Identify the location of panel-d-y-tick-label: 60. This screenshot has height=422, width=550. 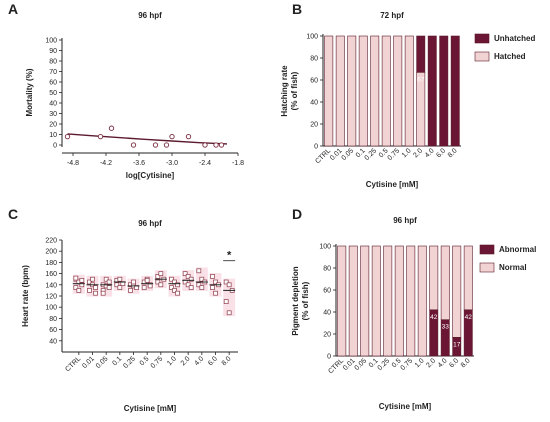
(327, 291).